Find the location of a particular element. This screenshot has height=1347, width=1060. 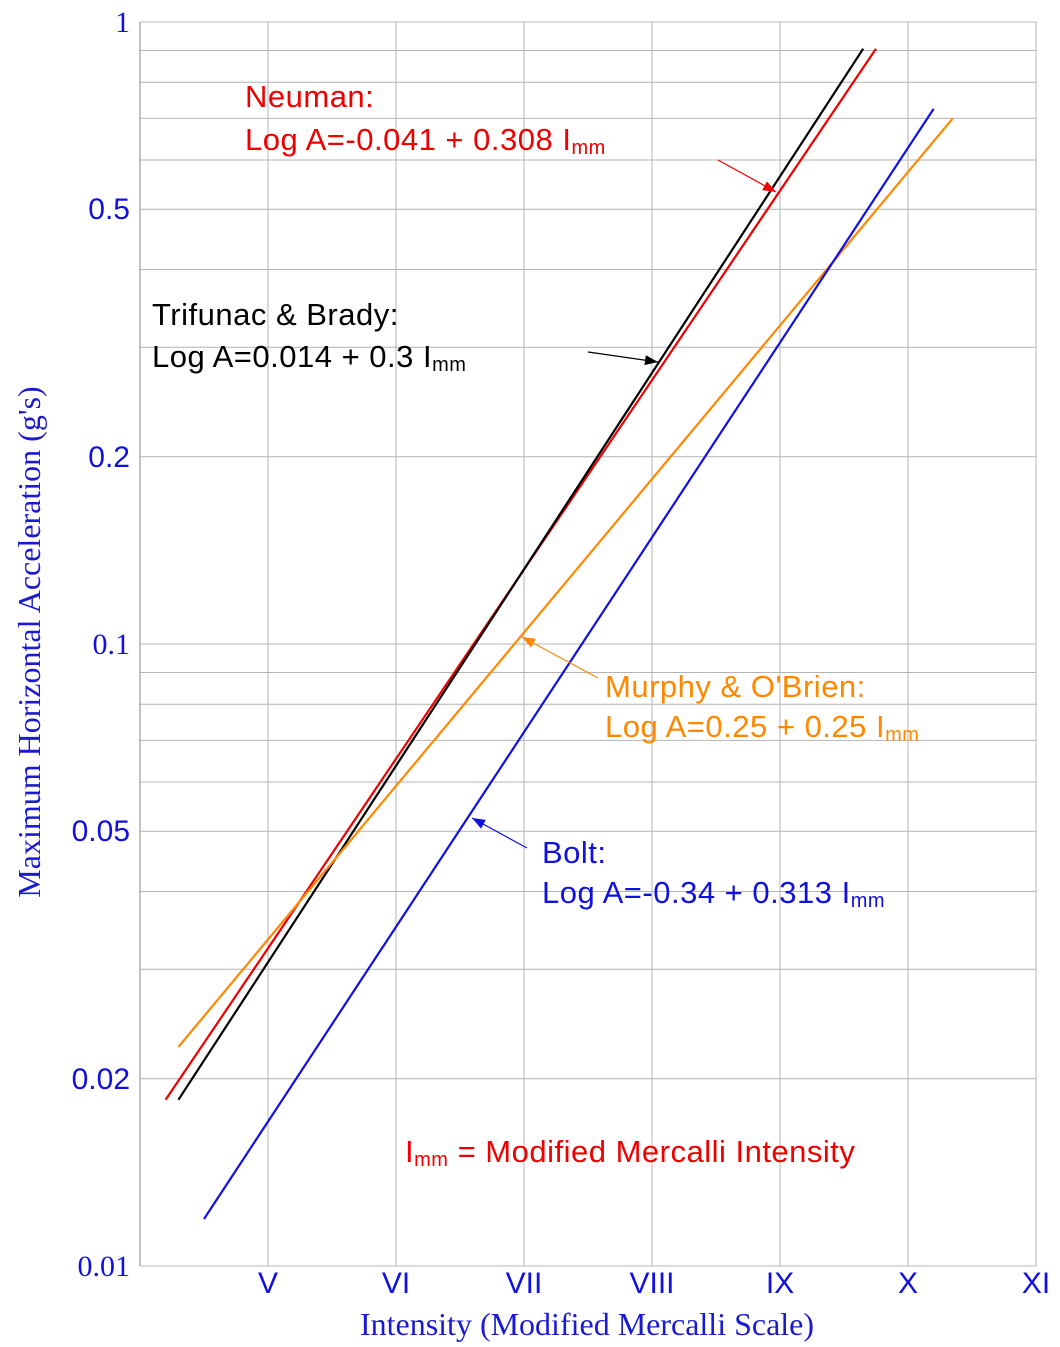

neuman-title: Neuman: is located at coordinates (309, 96).